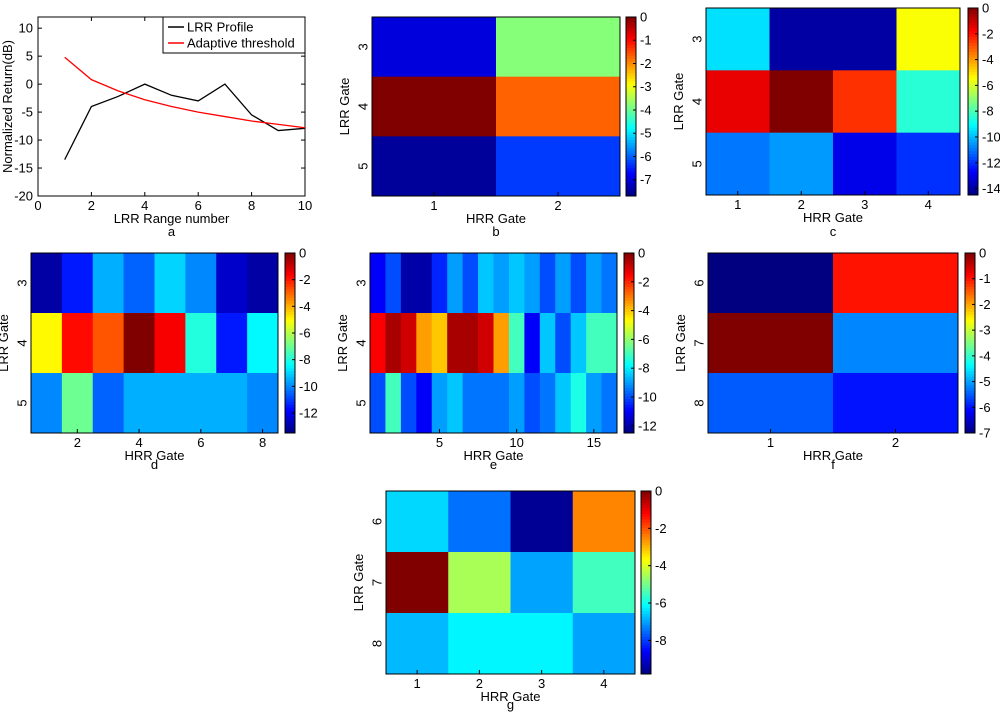 The width and height of the screenshot is (1000, 718). What do you see at coordinates (37, 205) in the screenshot?
I see `x-tick-label: 0` at bounding box center [37, 205].